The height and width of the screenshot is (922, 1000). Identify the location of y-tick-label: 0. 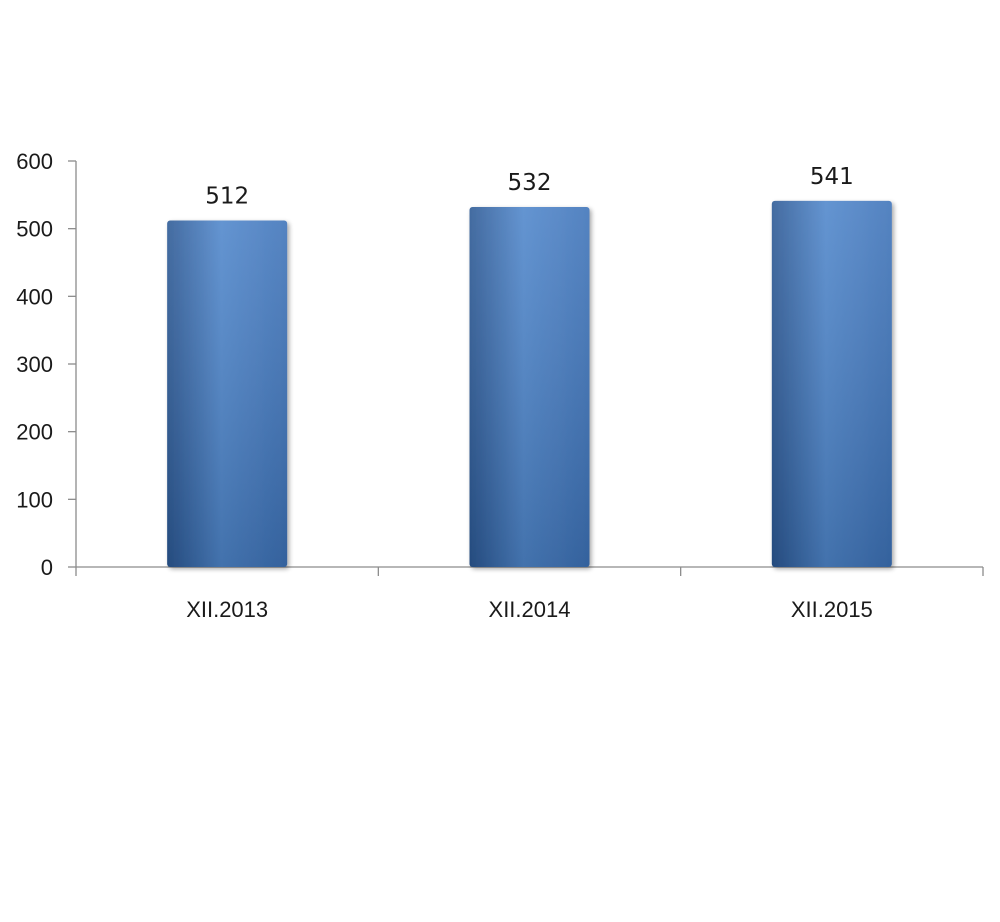
(47, 567).